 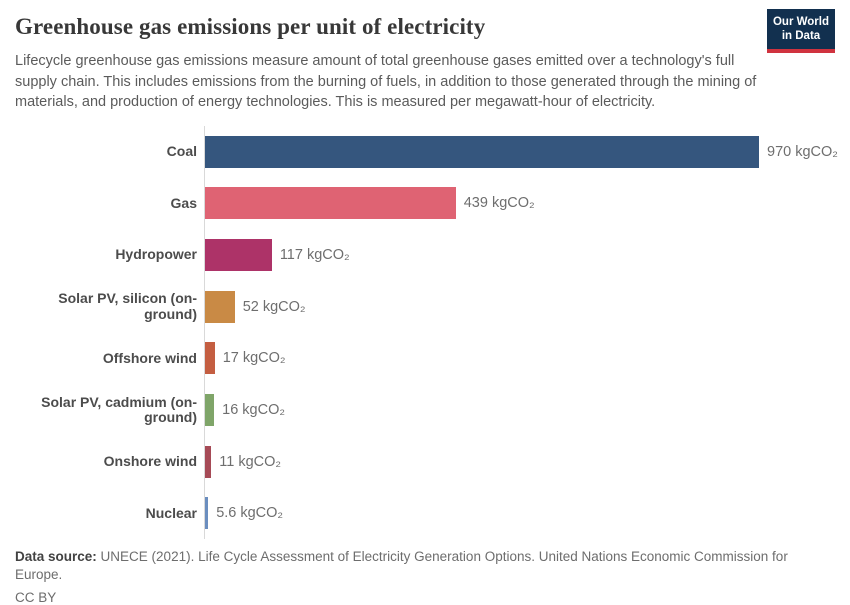 What do you see at coordinates (250, 513) in the screenshot?
I see `value-label: 5.6 kgCO₂` at bounding box center [250, 513].